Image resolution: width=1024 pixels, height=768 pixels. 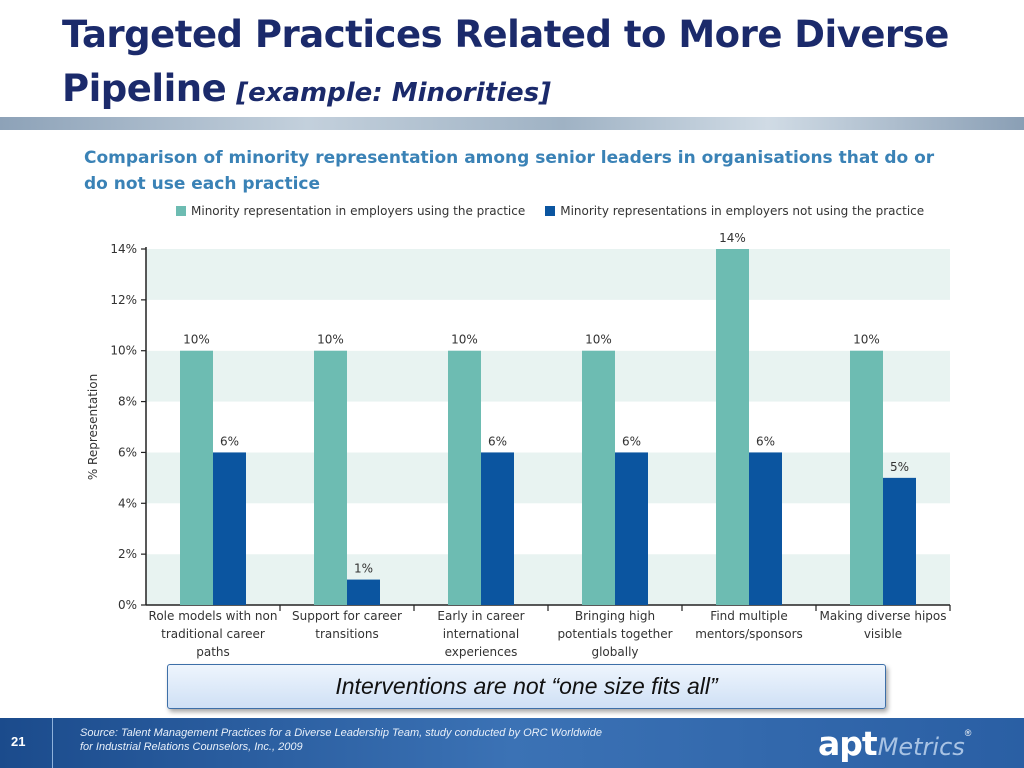 What do you see at coordinates (732, 238) in the screenshot?
I see `data-label-using: 14%` at bounding box center [732, 238].